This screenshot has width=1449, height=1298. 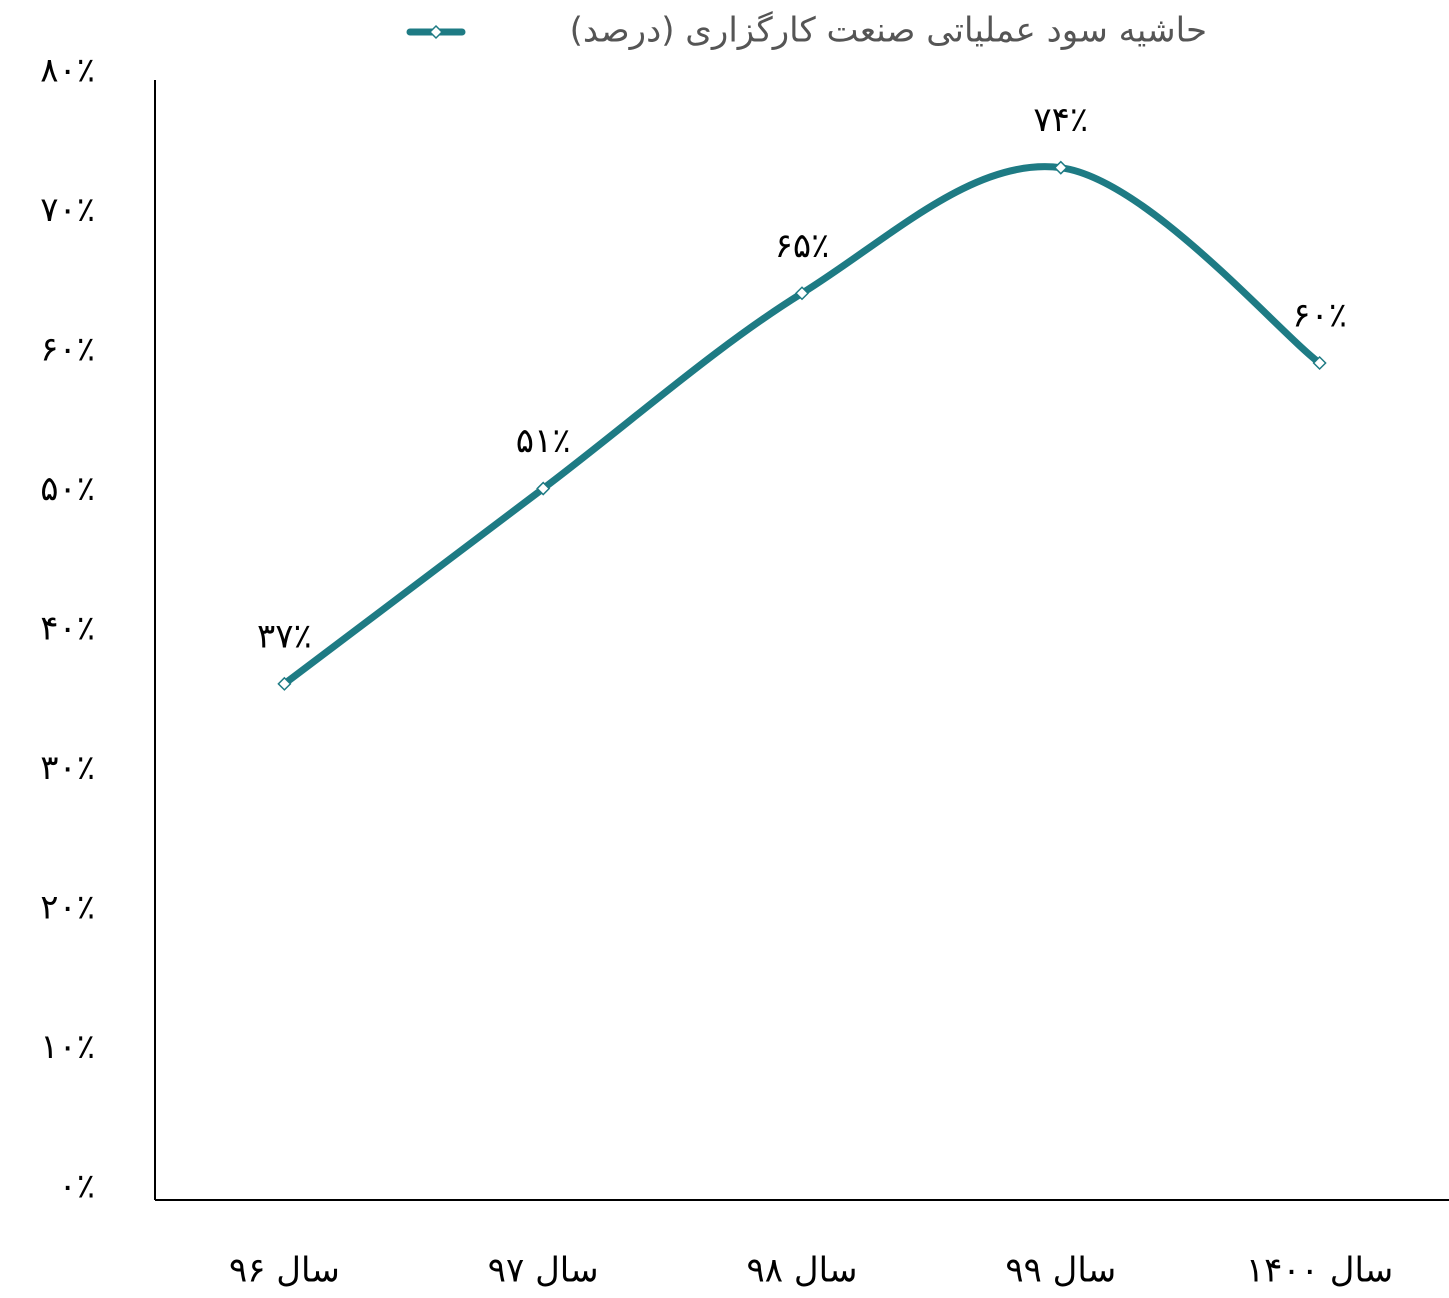 What do you see at coordinates (888, 31) in the screenshot?
I see `legend-label: حاشیه سود عملیاتی صنعت کارگزاری (درصد)` at bounding box center [888, 31].